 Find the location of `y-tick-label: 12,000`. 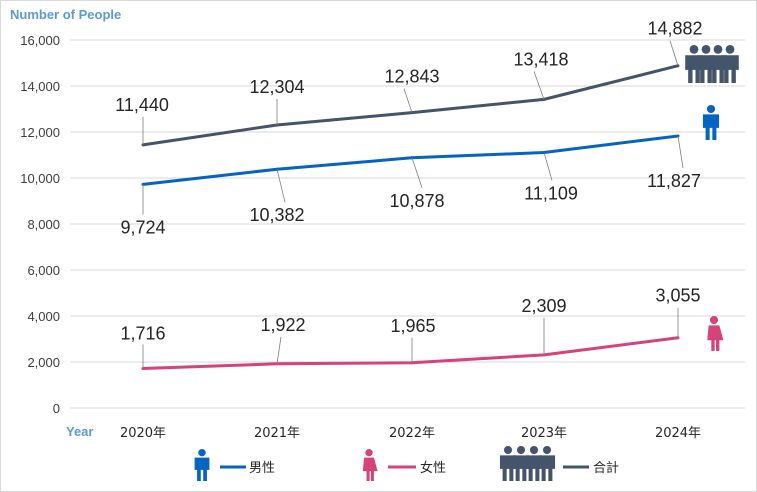

y-tick-label: 12,000 is located at coordinates (40, 132).